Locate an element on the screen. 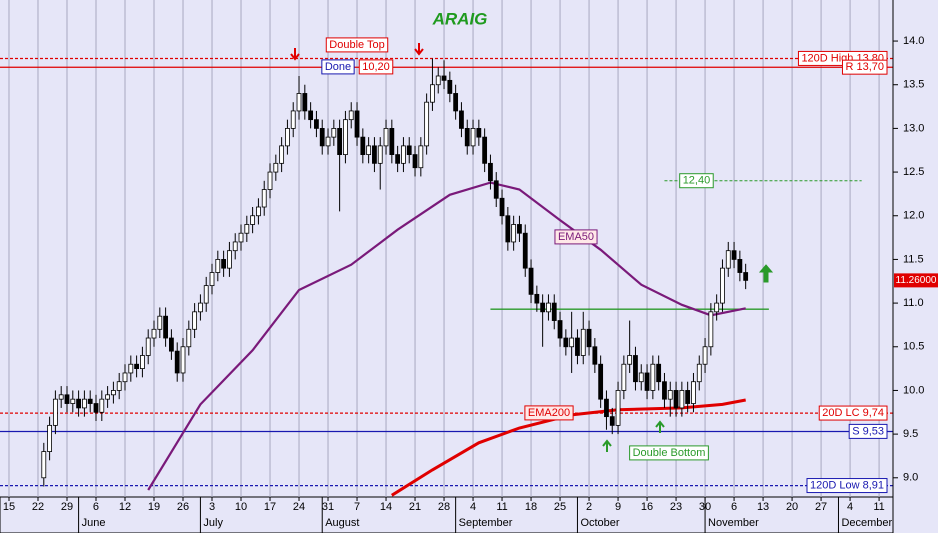 This screenshot has height=533, width=938. y-tick-label: 11.0 is located at coordinates (913, 303).